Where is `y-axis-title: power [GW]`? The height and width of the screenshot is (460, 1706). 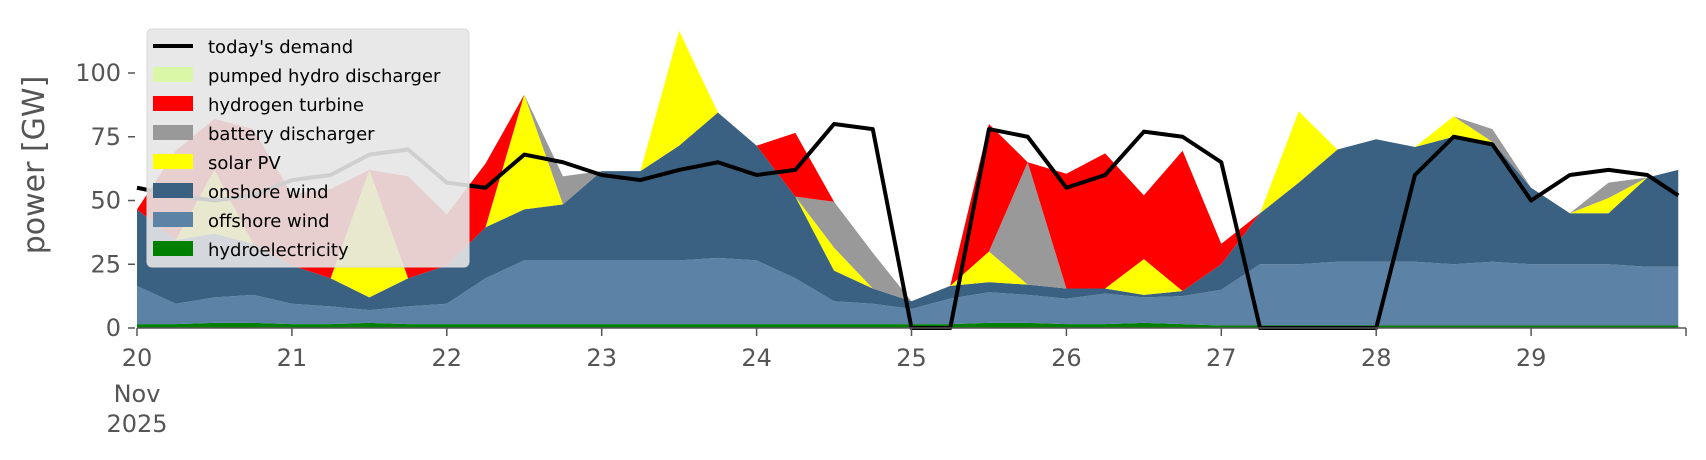
y-axis-title: power [GW] is located at coordinates (34, 165).